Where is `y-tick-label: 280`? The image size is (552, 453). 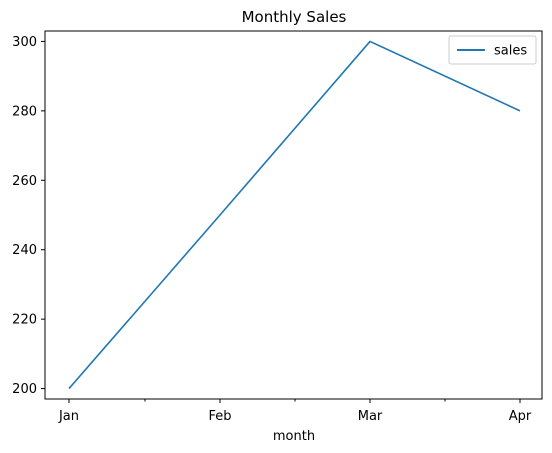 y-tick-label: 280 is located at coordinates (24, 111).